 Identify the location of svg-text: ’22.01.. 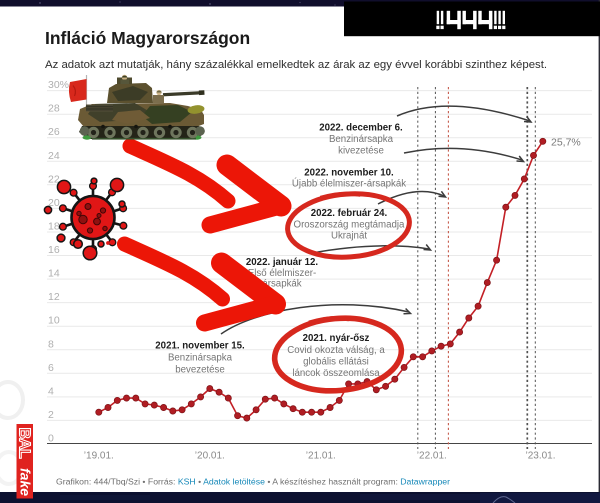
(432, 456).